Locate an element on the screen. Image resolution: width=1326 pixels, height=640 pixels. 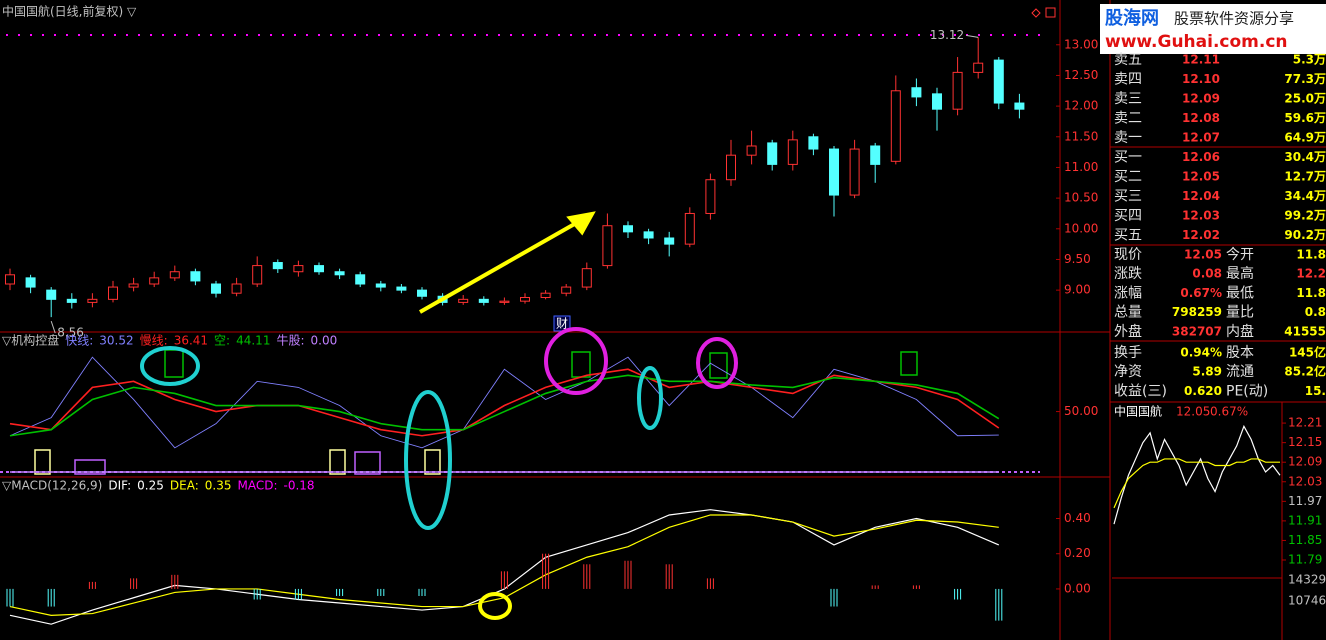
y-tick-label: 11.91 is located at coordinates (1305, 520).